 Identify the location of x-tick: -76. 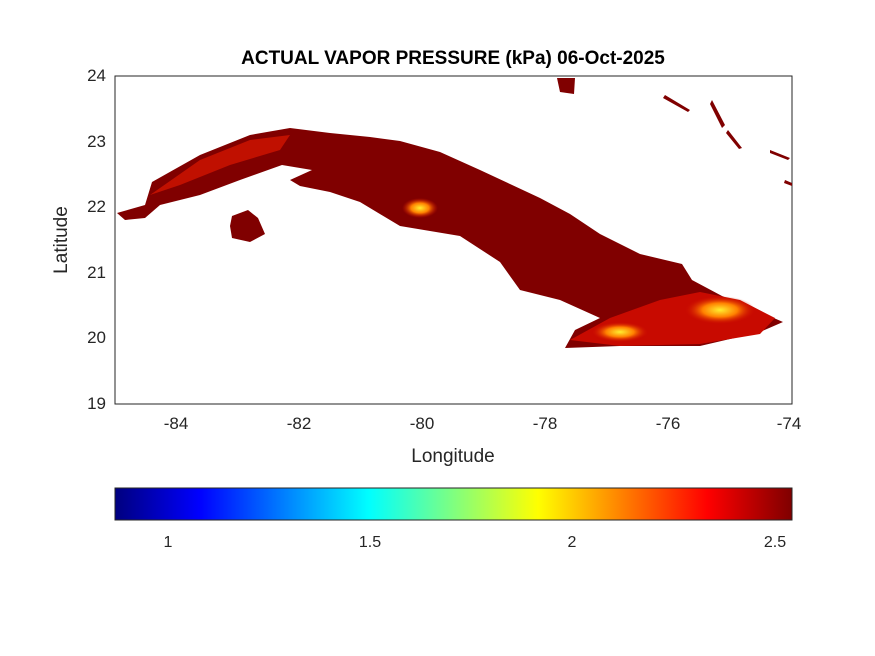
(668, 423).